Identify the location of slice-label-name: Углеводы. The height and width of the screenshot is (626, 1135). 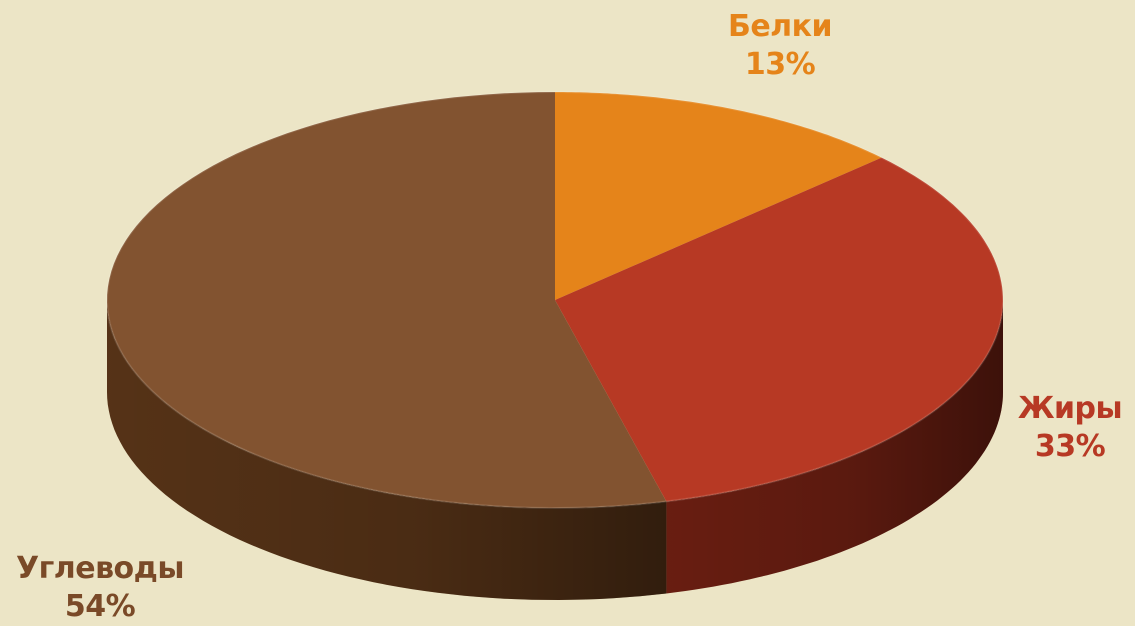
(100, 568).